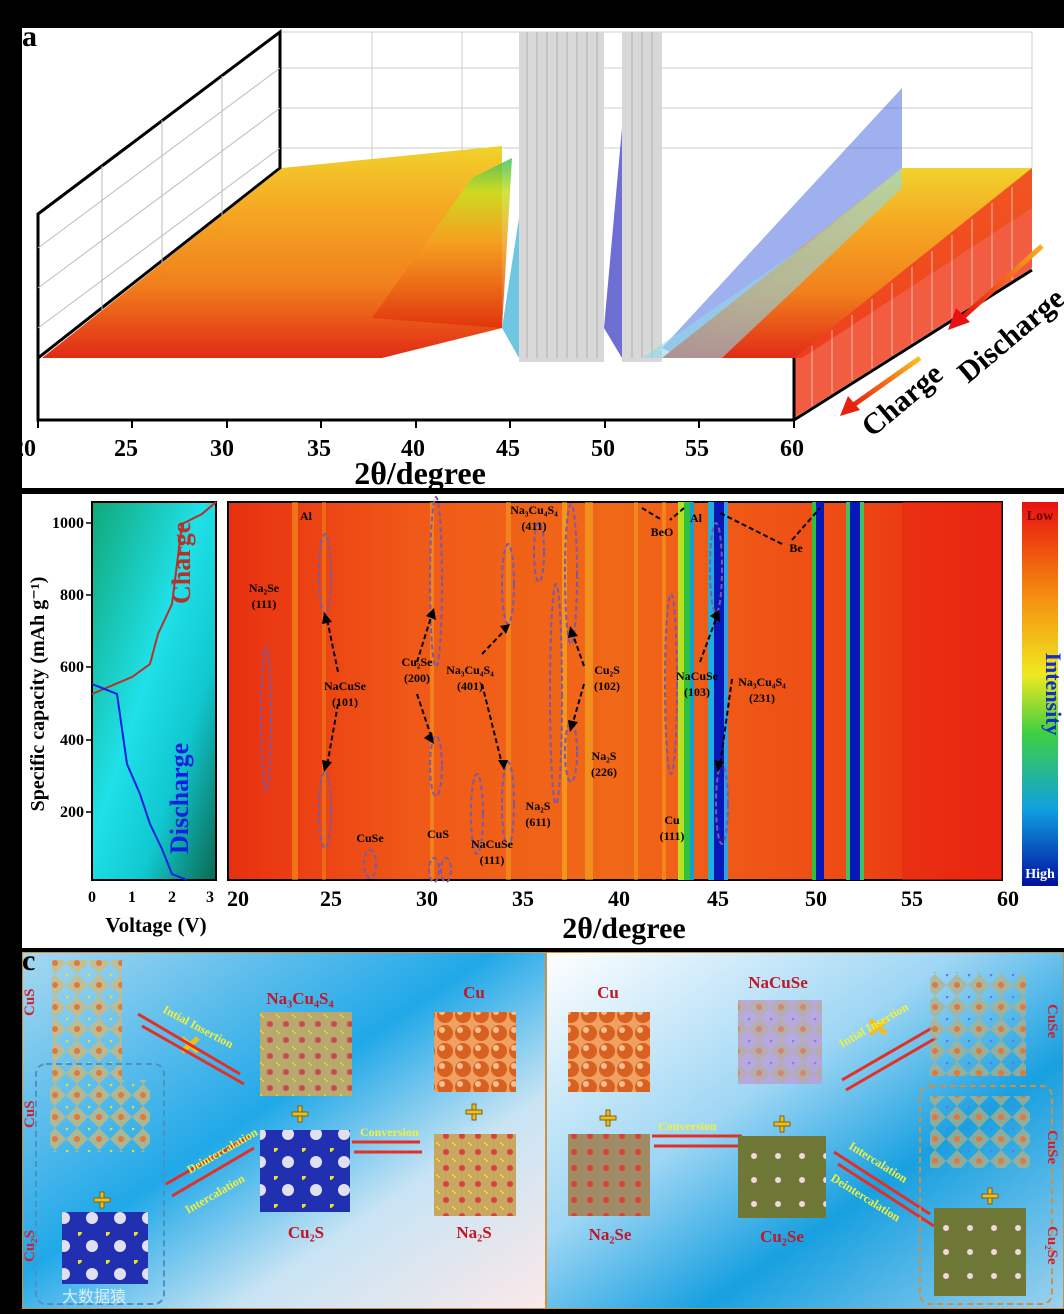  I want to click on left-structures, so click(275, 1132).